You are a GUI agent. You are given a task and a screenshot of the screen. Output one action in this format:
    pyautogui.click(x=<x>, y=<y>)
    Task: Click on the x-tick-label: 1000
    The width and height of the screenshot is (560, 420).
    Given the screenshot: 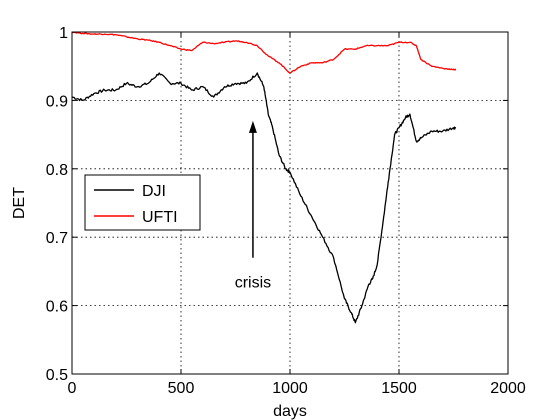 What is the action you would take?
    pyautogui.click(x=290, y=388)
    